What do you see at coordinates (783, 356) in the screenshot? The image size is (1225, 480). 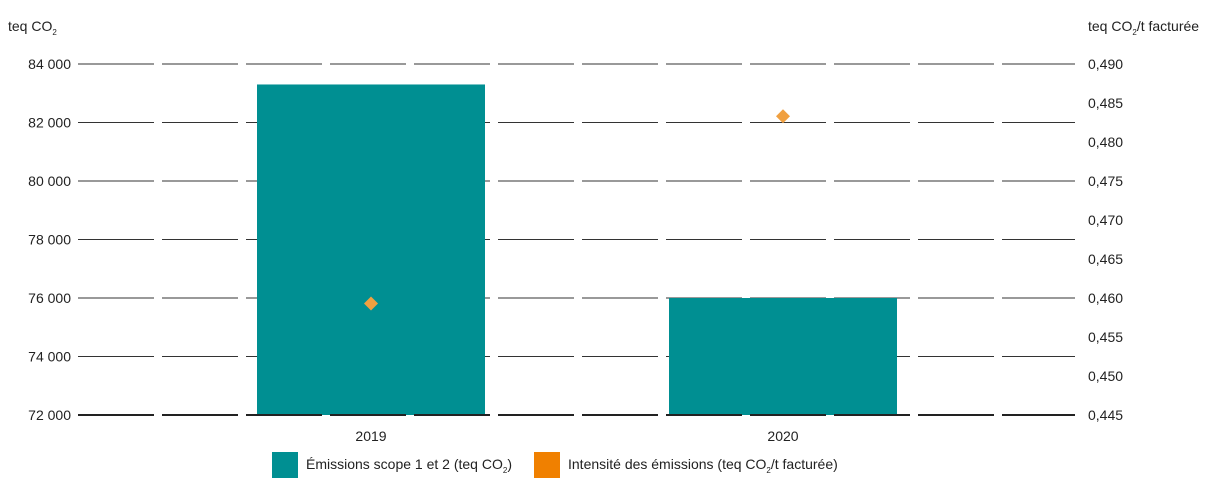 I see `bar-2020` at bounding box center [783, 356].